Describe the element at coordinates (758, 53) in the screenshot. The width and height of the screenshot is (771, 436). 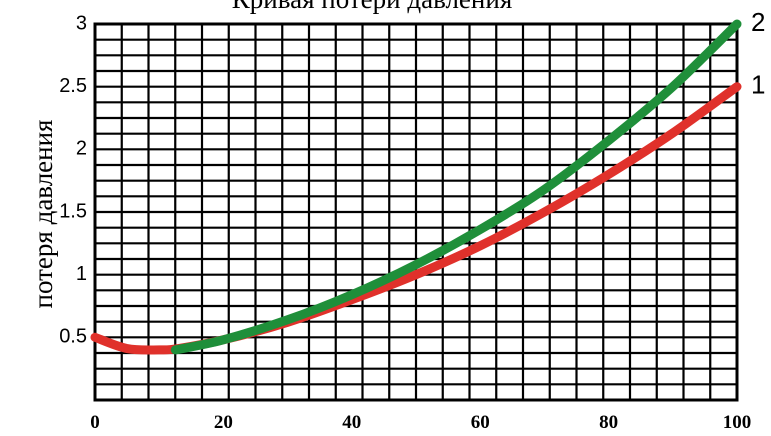
I see `series-labels: 12` at that location.